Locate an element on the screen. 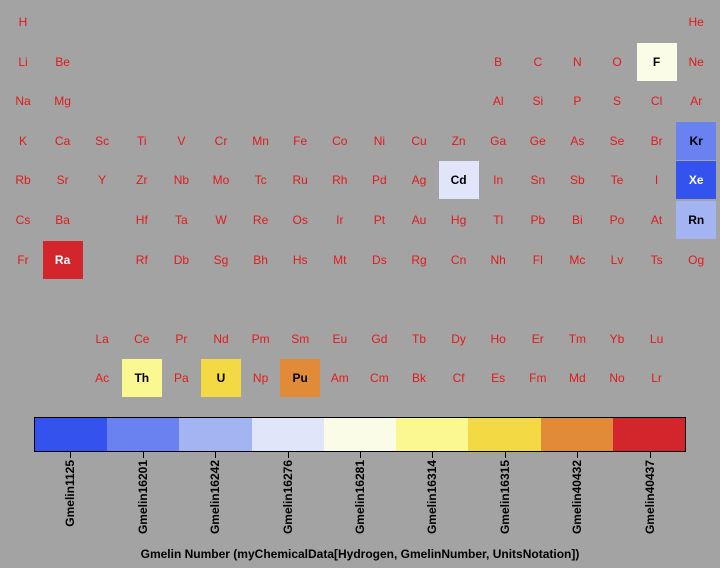 This screenshot has width=720, height=568. element-cell-pt: Pt is located at coordinates (379, 220).